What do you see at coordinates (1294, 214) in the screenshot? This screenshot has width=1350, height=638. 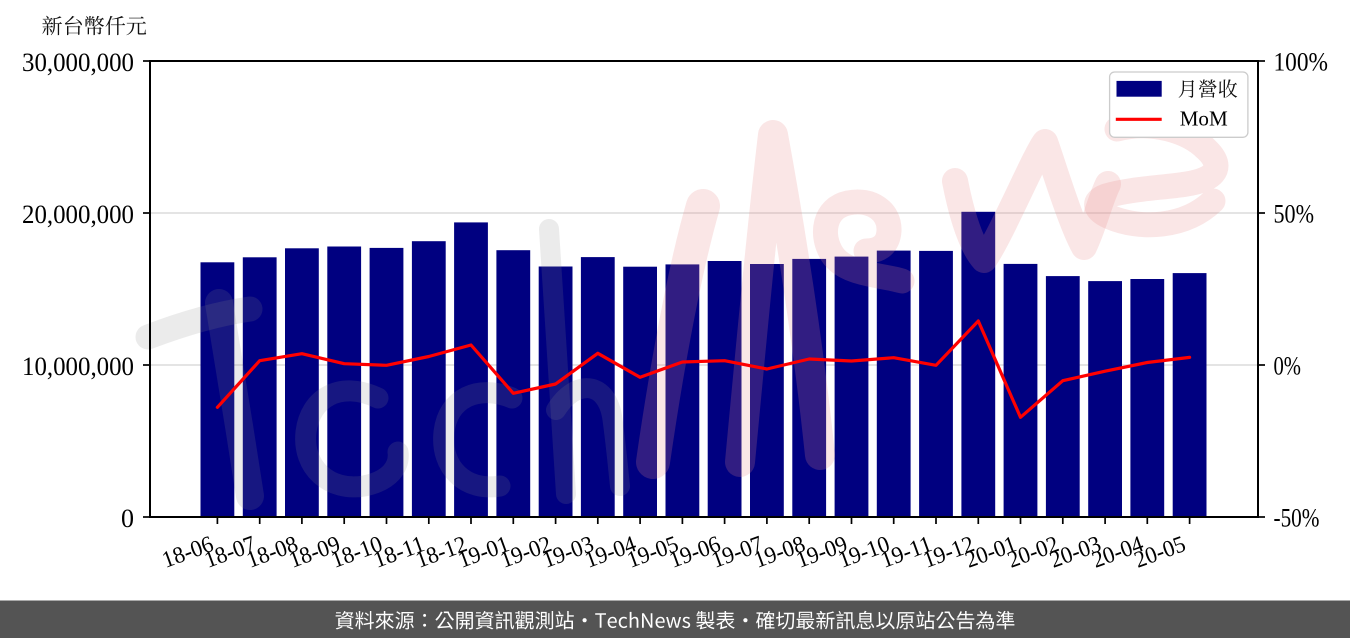 I see `svg-text: 50%` at bounding box center [1294, 214].